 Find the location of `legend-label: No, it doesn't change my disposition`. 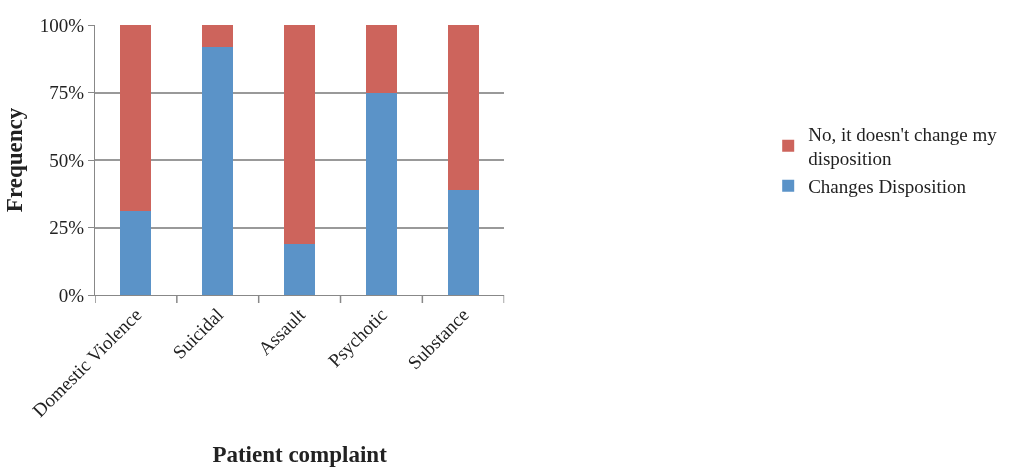

legend-label: No, it doesn't change my disposition is located at coordinates (903, 146).